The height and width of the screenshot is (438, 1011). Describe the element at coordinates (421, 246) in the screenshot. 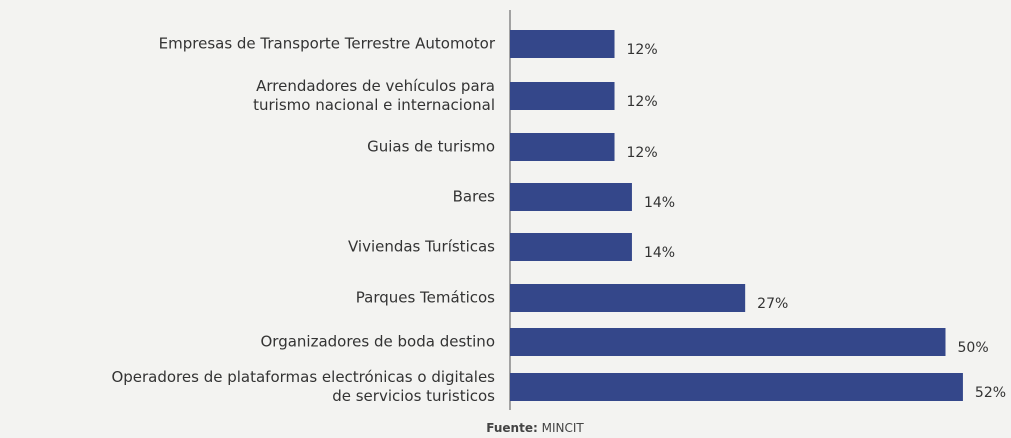

I see `category-label: Viviendas Turísticas` at that location.